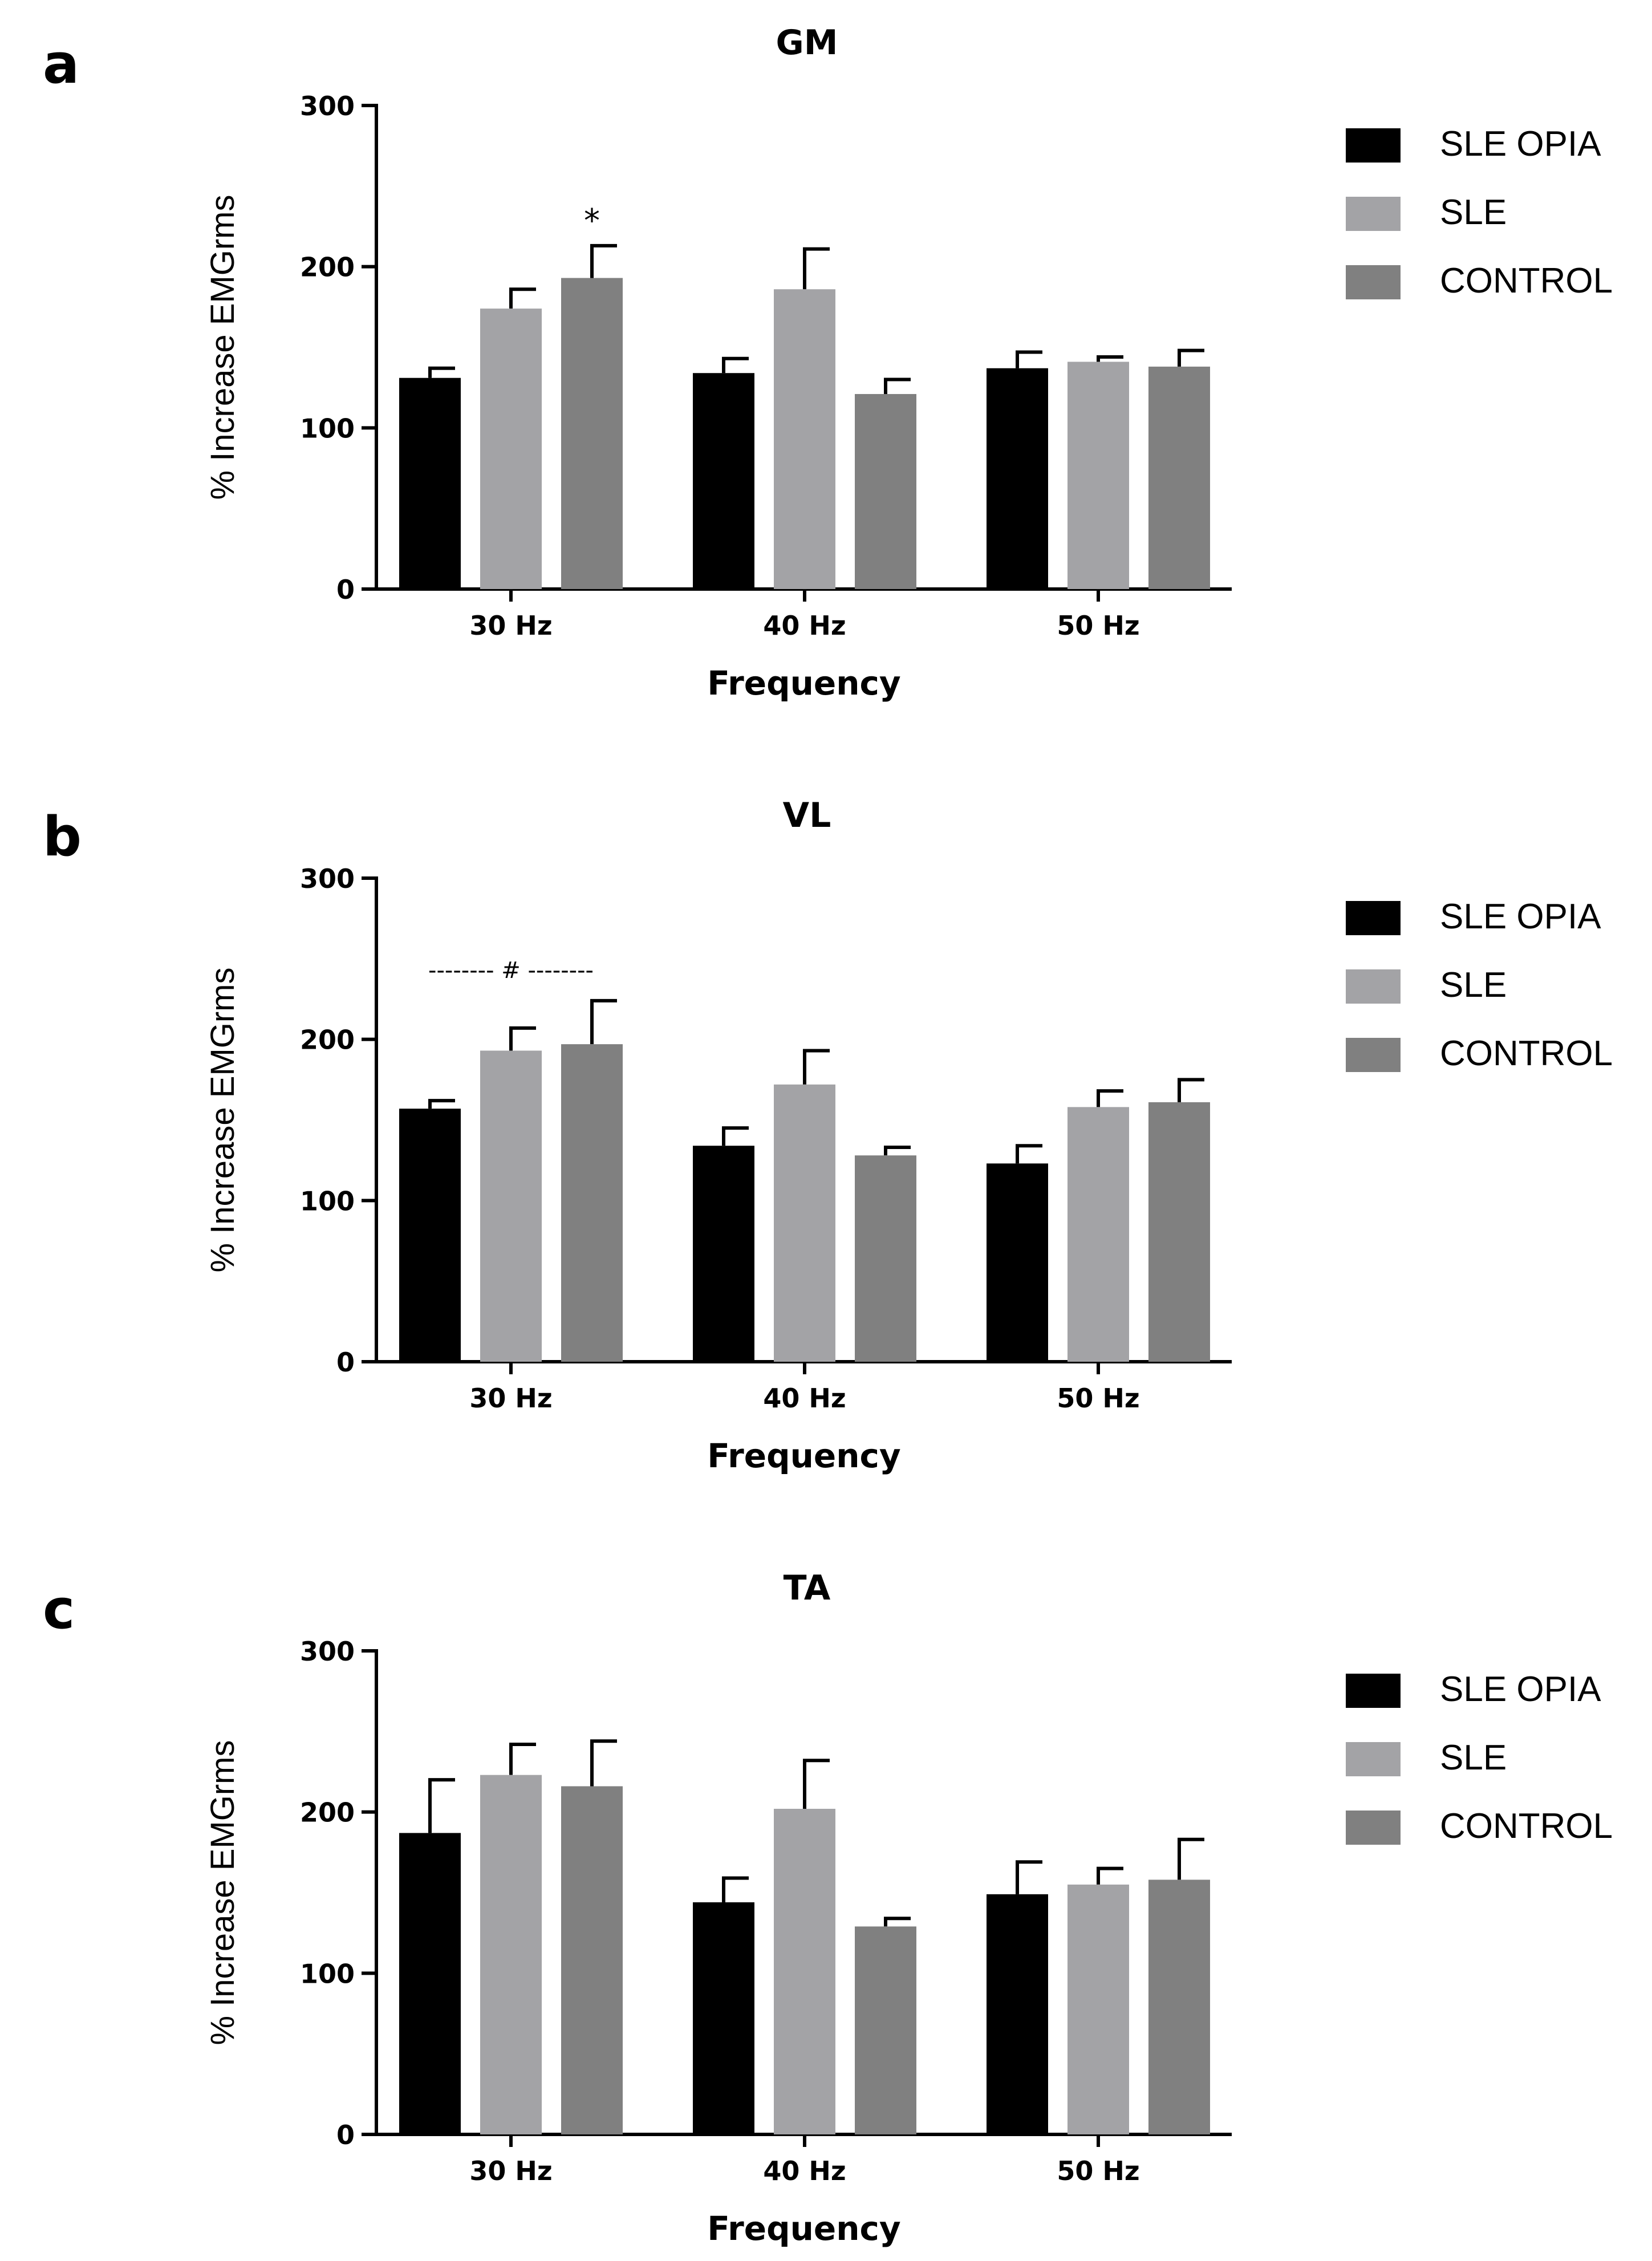  What do you see at coordinates (807, 1588) in the screenshot?
I see `chart-title: TA` at bounding box center [807, 1588].